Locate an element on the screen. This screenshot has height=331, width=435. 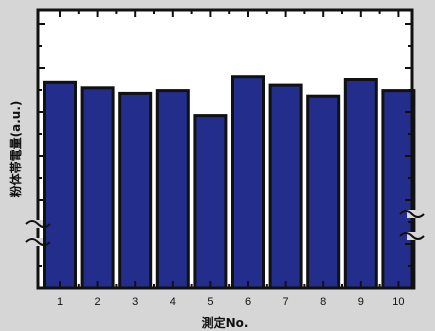
x-tick-label: 5 is located at coordinates (210, 302).